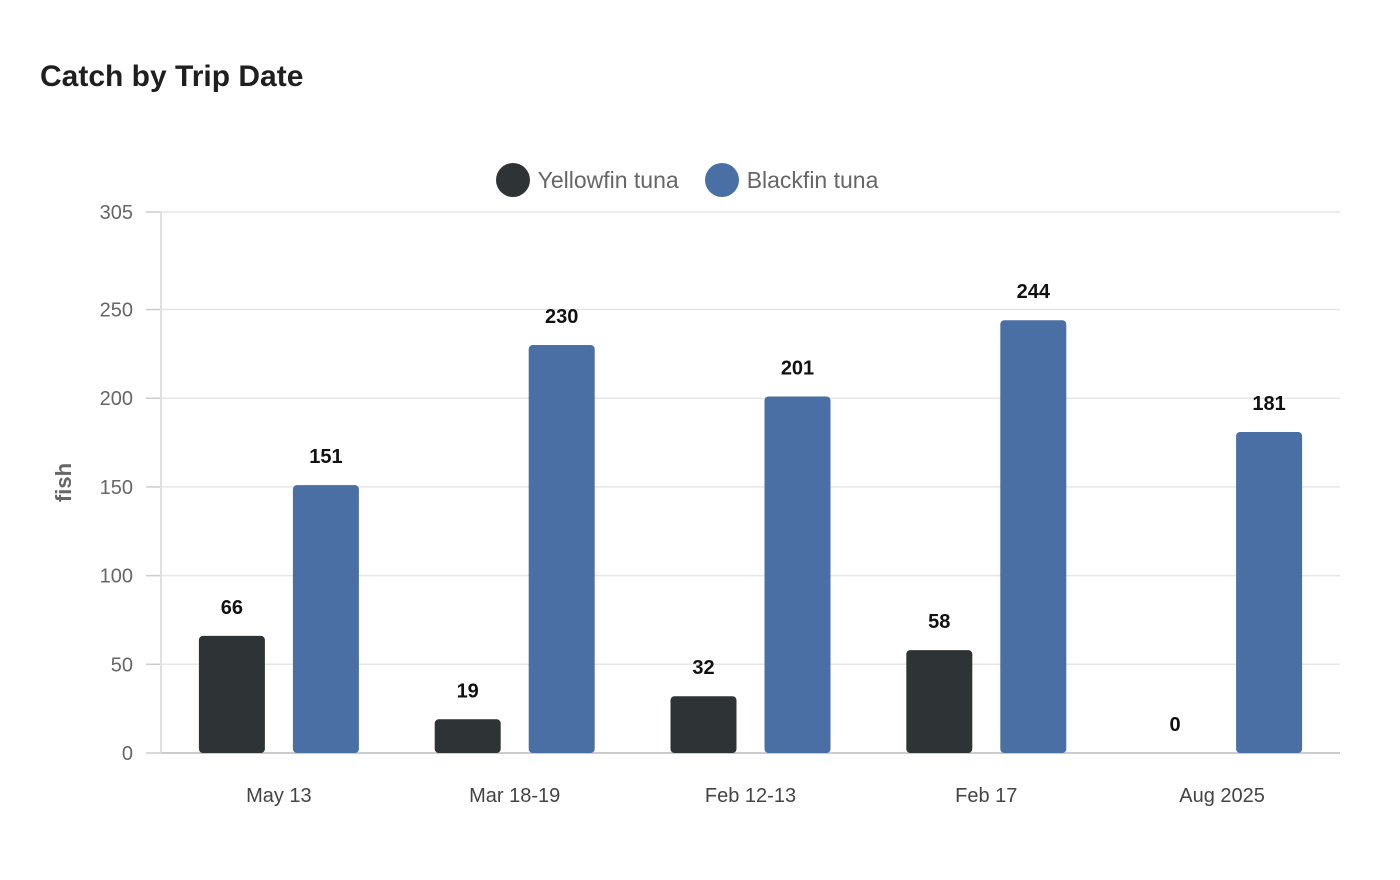 This screenshot has width=1400, height=880. I want to click on x-category-label: Feb 12-13, so click(750, 796).